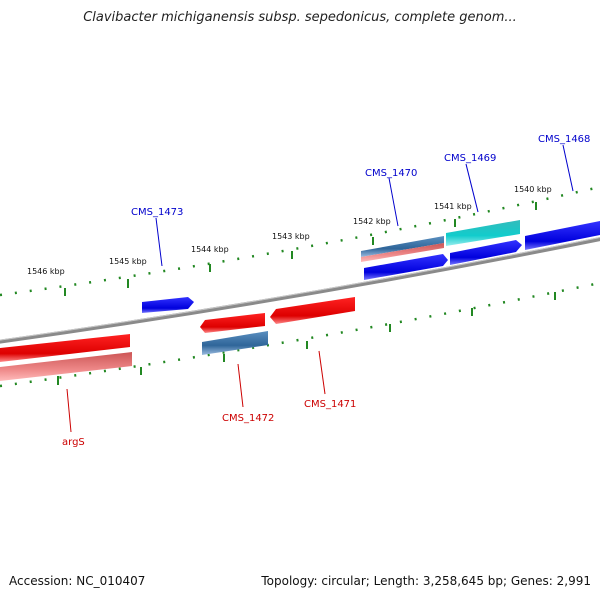 The height and width of the screenshot is (600, 600). Describe the element at coordinates (248, 418) in the screenshot. I see `gene-label-cms-1472: CMS_1472` at that location.